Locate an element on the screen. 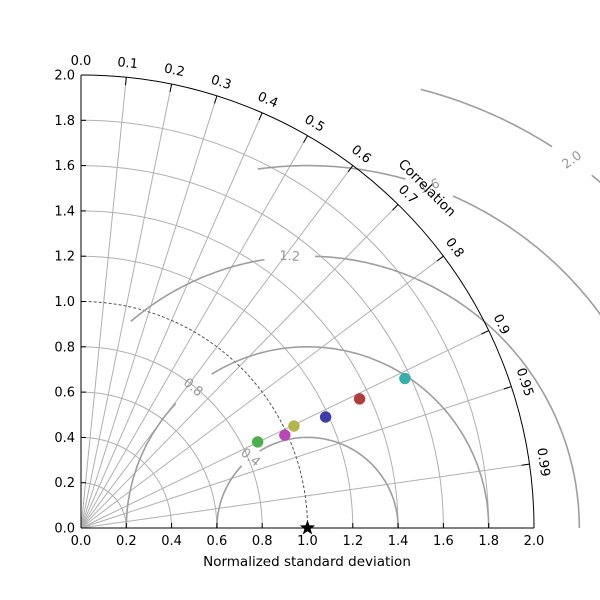 This screenshot has height=600, width=600. reference-std-arc is located at coordinates (194, 415).